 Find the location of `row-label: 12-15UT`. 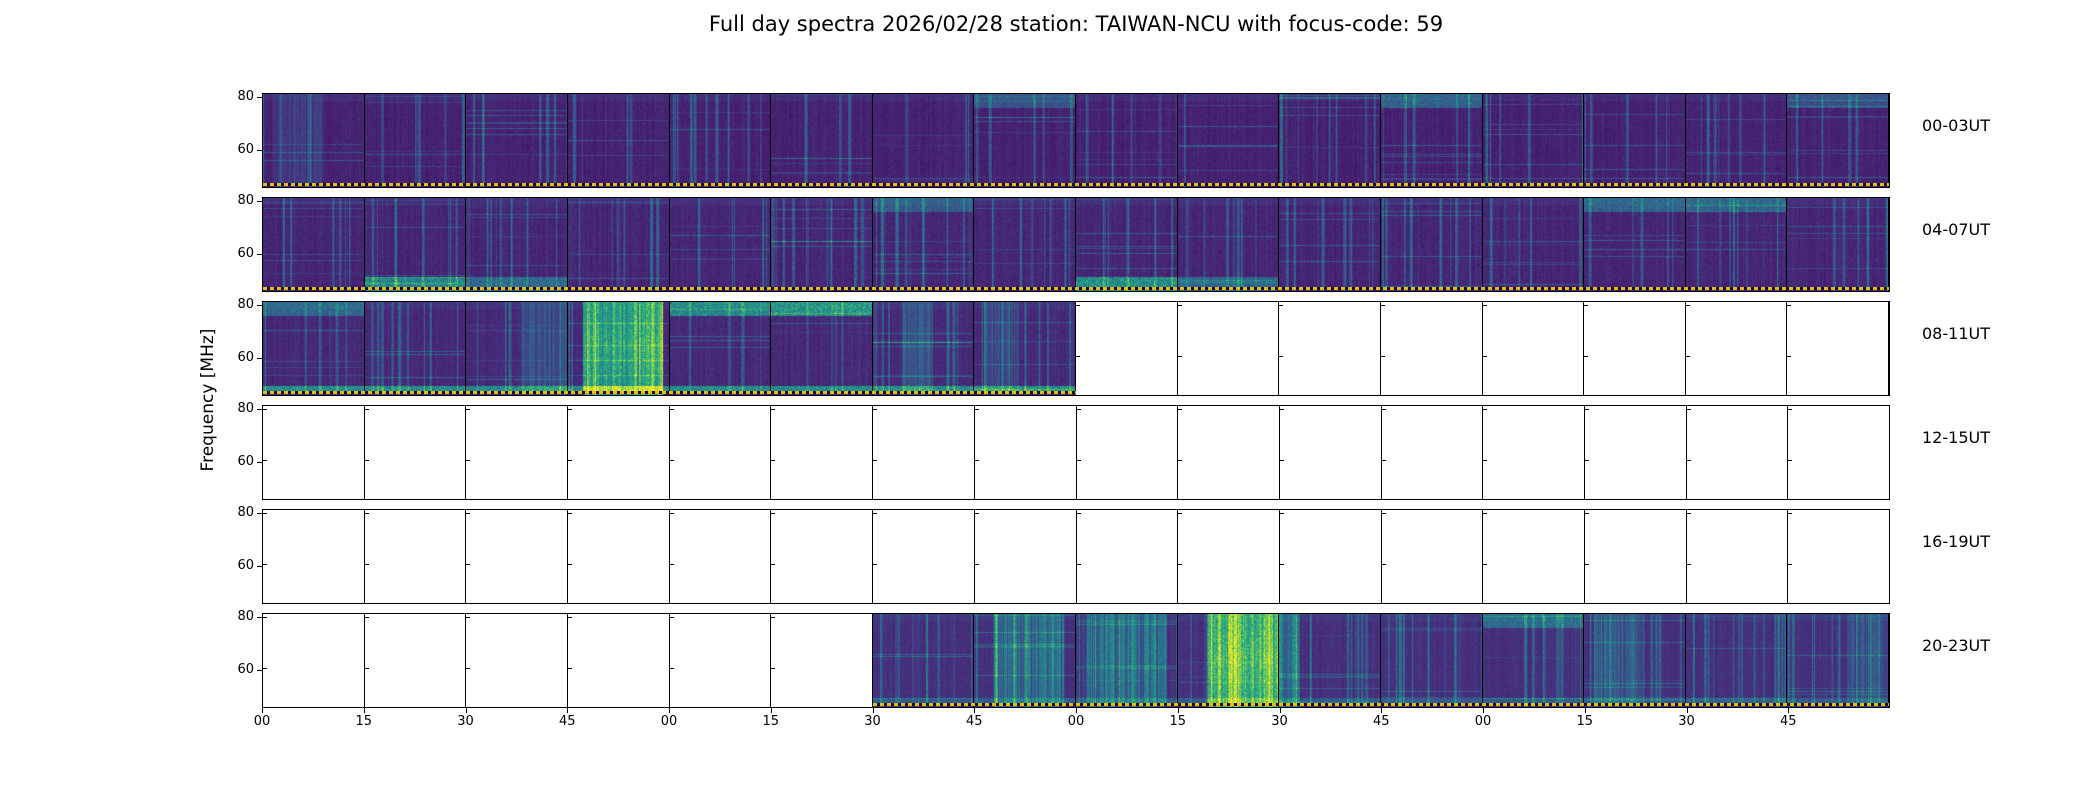

row-label: 12-15UT is located at coordinates (1956, 437).